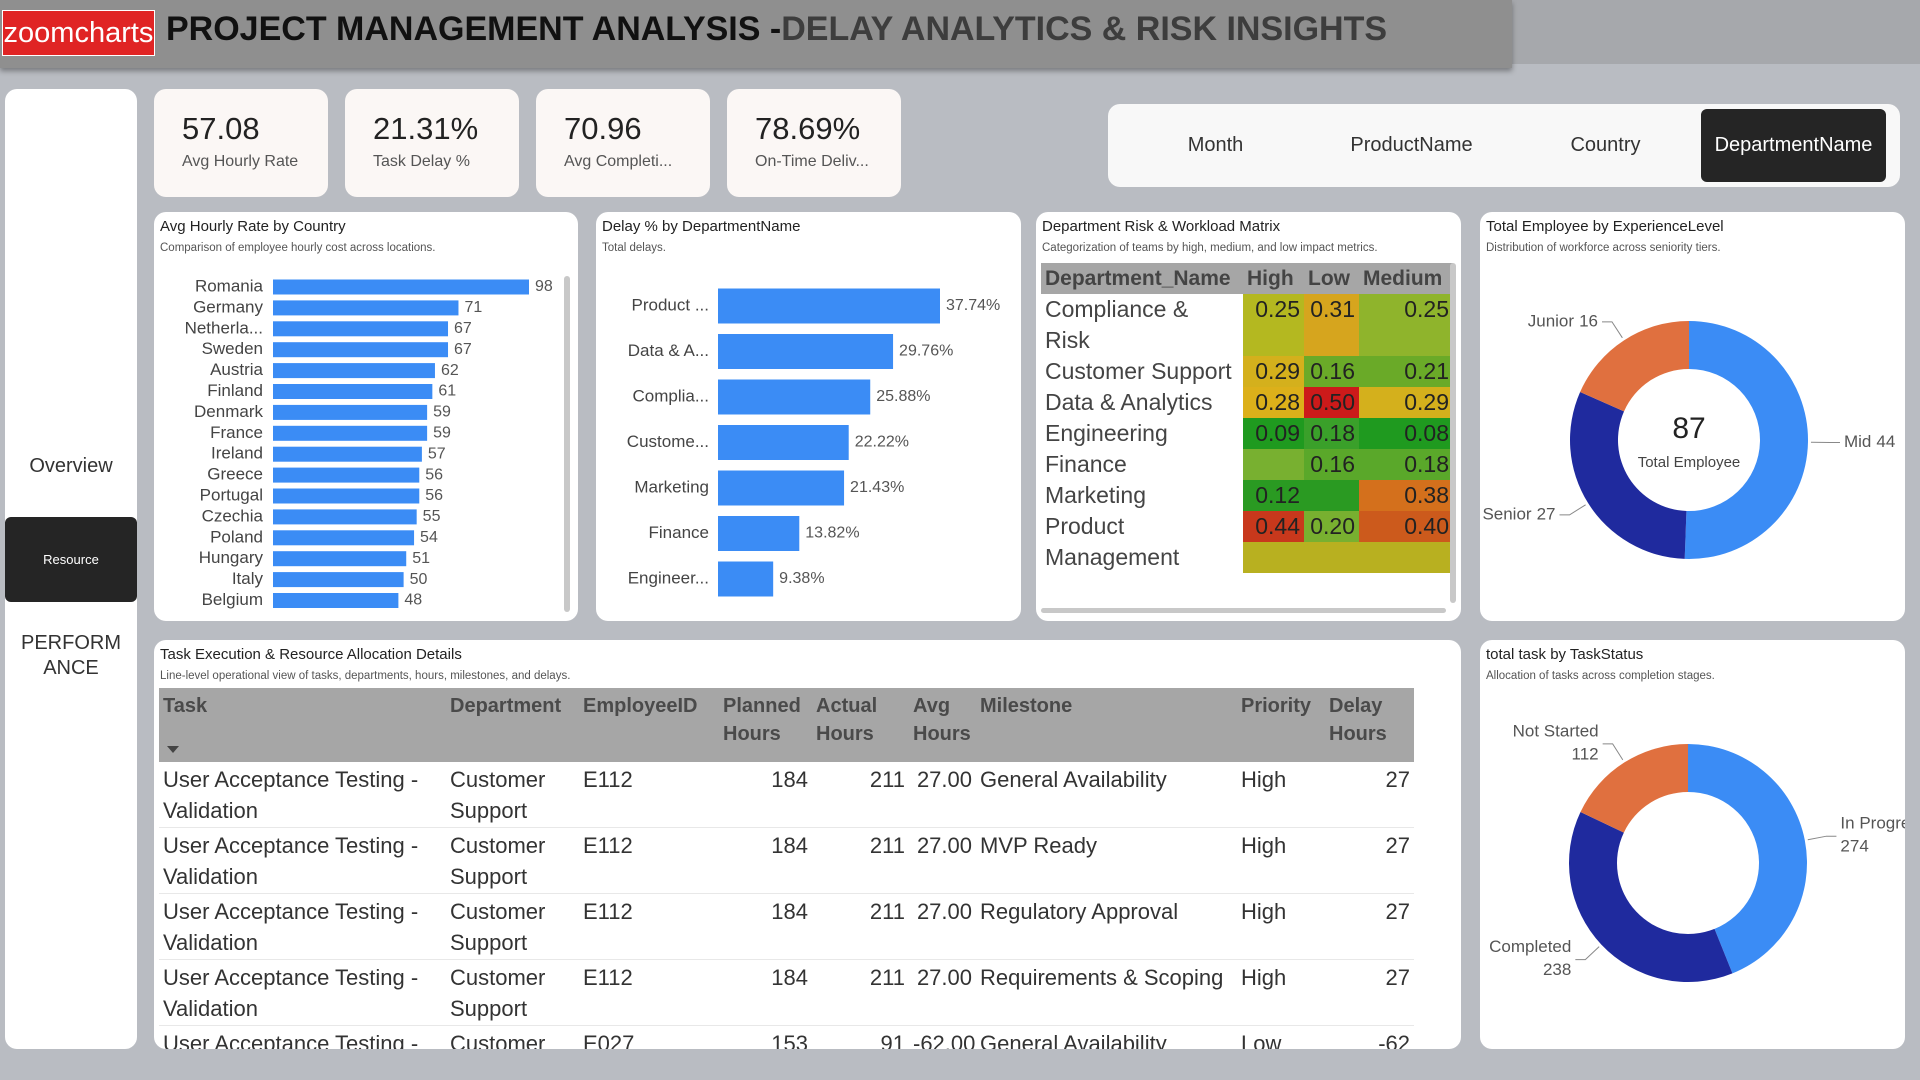 The width and height of the screenshot is (1920, 1080). Describe the element at coordinates (1247, 371) in the screenshot. I see `matrix-row: Customer Support 0.29 0.16 0.21` at that location.